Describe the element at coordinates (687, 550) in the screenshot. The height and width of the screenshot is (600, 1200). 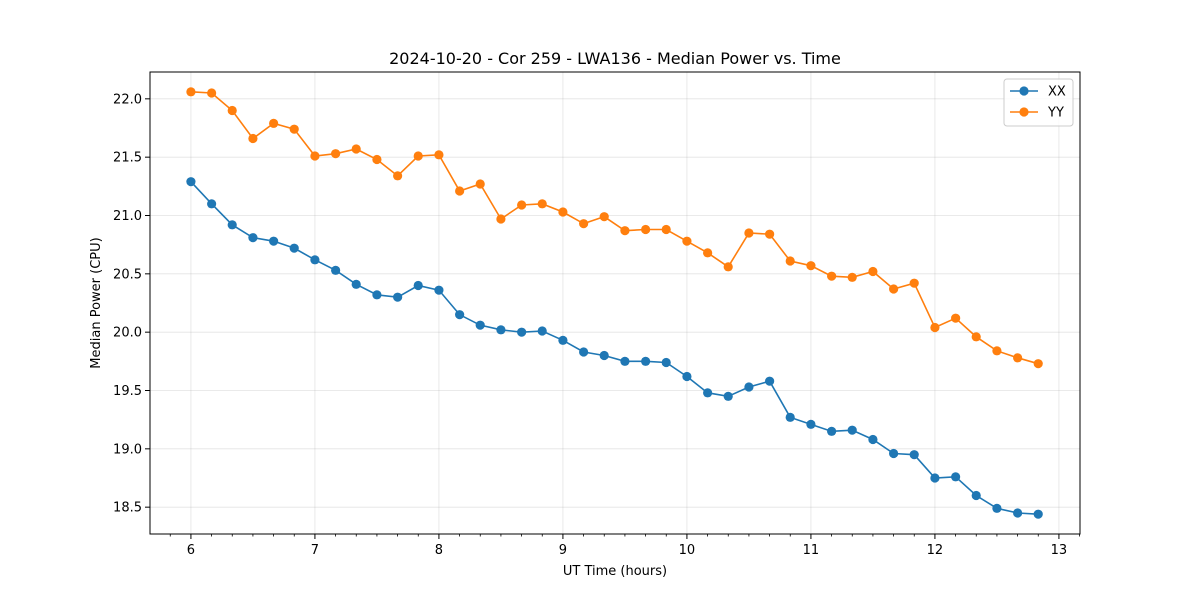
I see `x-tick-label: 10` at that location.